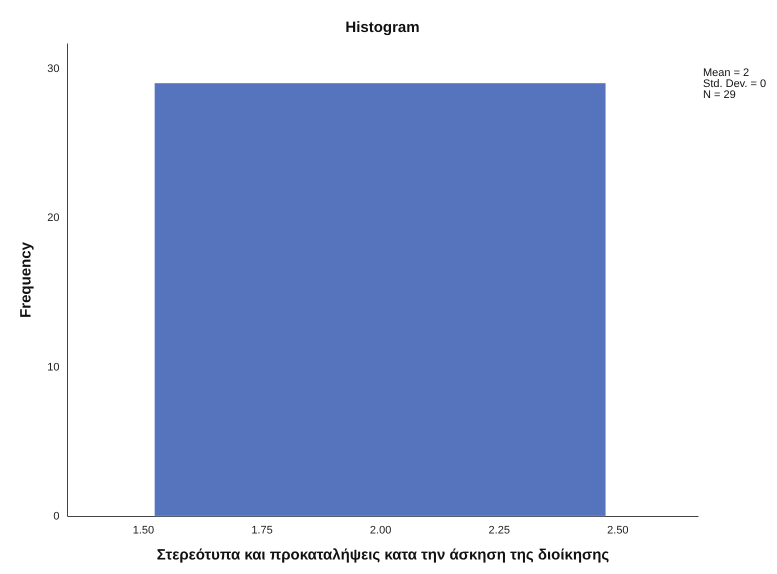 The image size is (777, 574). I want to click on text: Mean = 2, so click(726, 73).